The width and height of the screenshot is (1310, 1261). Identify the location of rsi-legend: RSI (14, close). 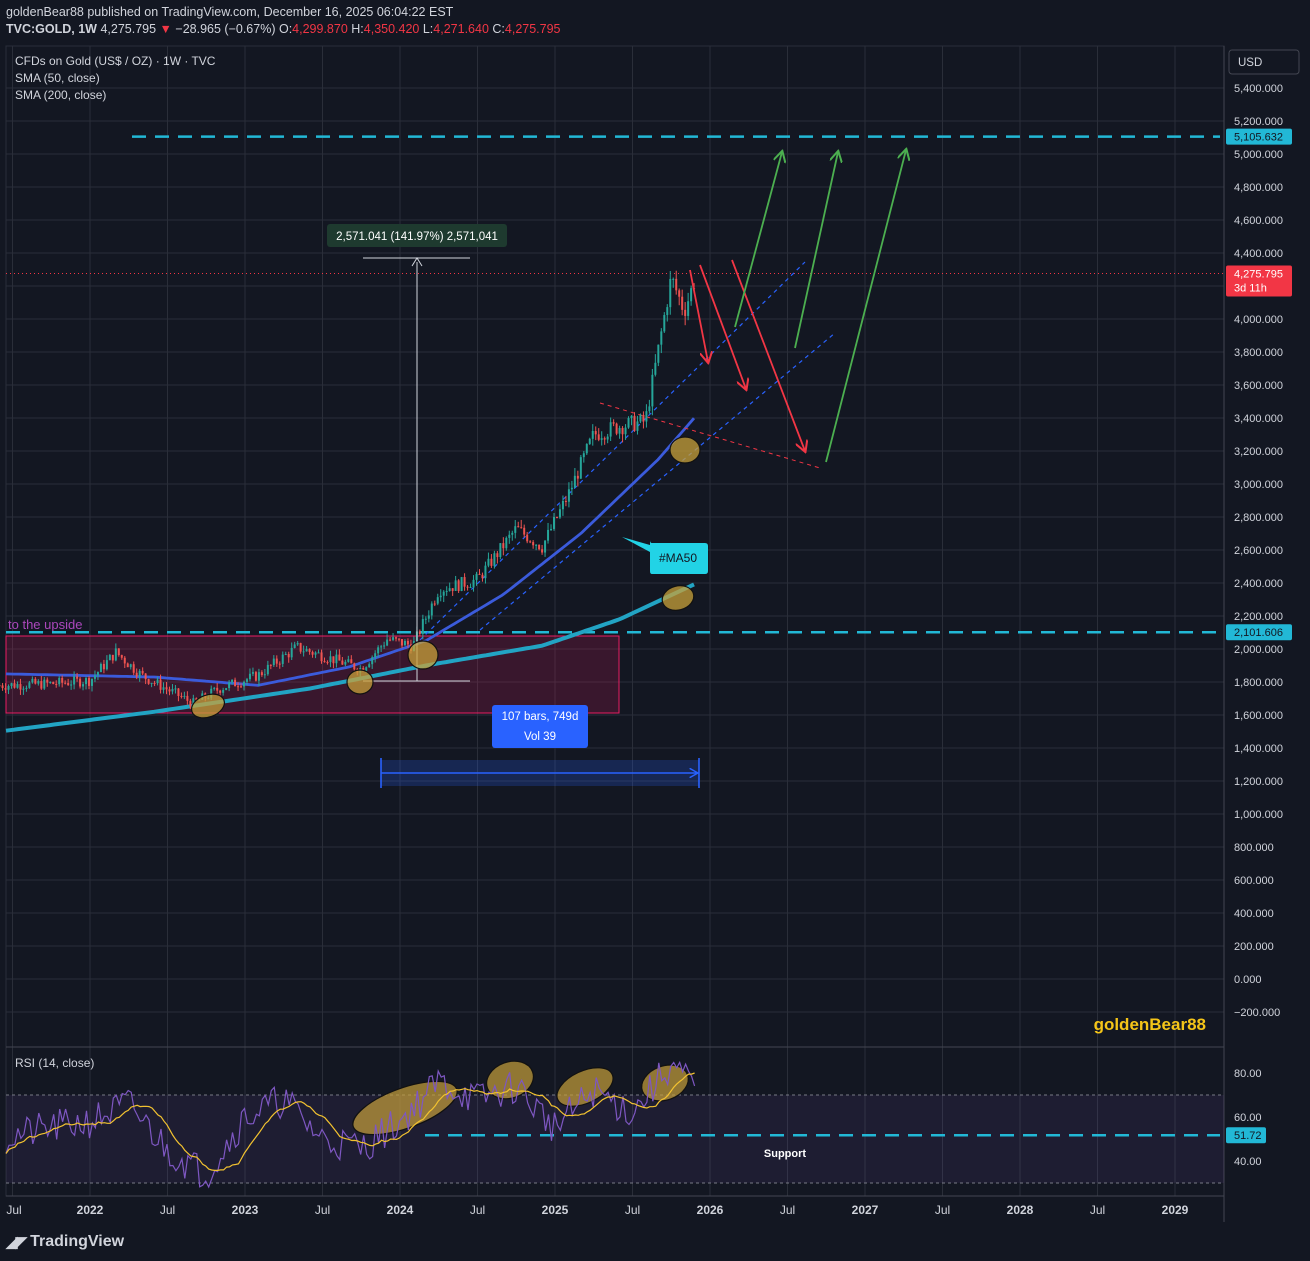
(54, 1063).